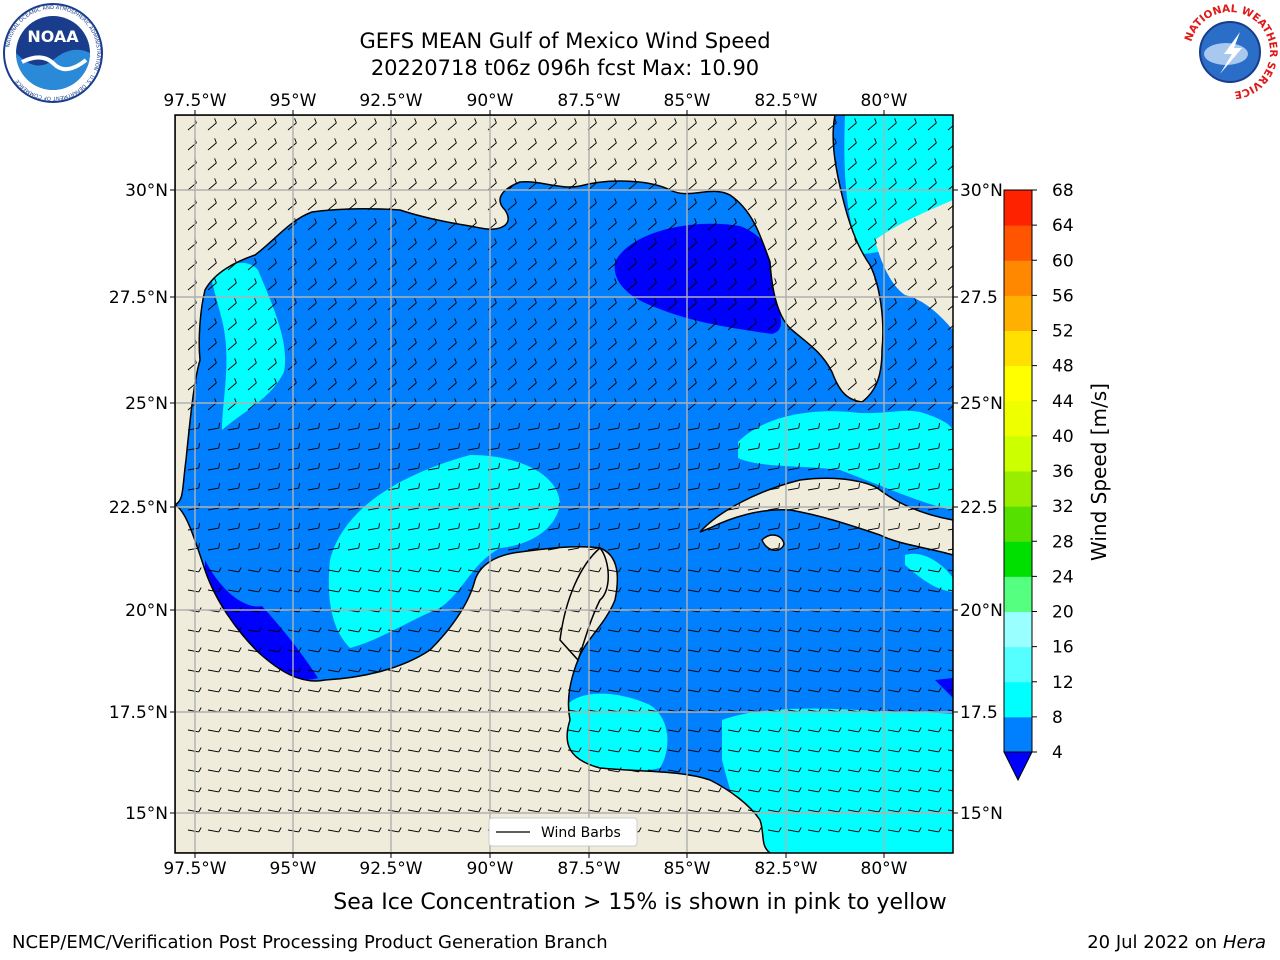  I want to click on chart-subtitle: 20220718 t06z 096h fcst Max: 10.90, so click(565, 68).